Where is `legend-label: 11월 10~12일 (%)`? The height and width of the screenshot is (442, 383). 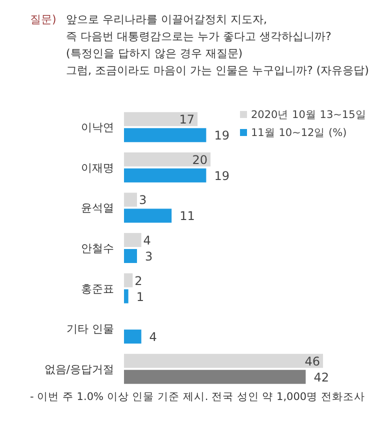 legend-label: 11월 10~12일 (%) is located at coordinates (299, 133).